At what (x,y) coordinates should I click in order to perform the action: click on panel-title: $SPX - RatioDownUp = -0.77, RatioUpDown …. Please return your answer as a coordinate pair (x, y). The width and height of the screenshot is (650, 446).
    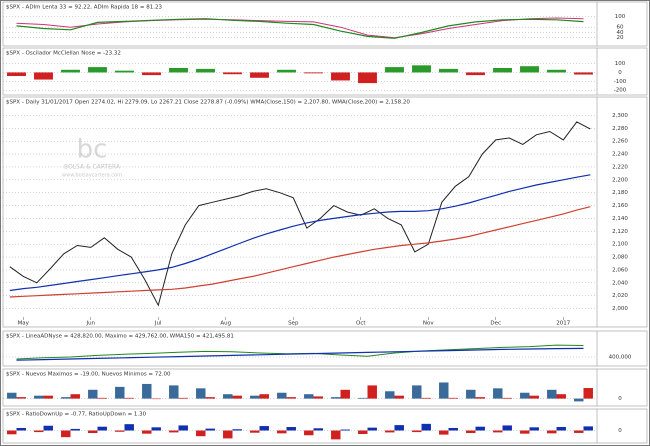
    Looking at the image, I should click on (76, 415).